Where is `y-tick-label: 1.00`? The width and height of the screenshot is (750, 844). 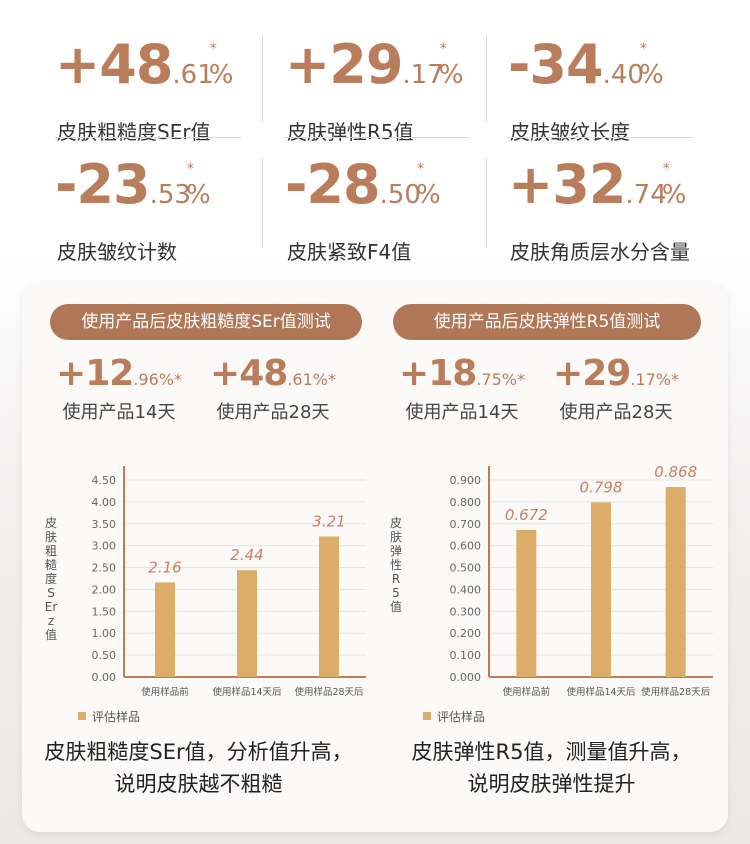 y-tick-label: 1.00 is located at coordinates (104, 633).